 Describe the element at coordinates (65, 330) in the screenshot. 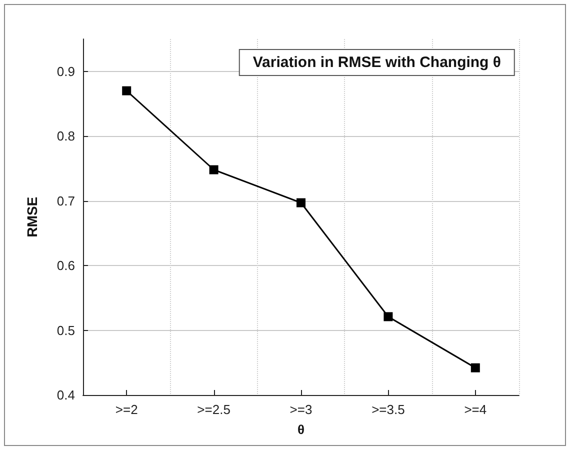

I see `y-tick-label: 0.5` at that location.